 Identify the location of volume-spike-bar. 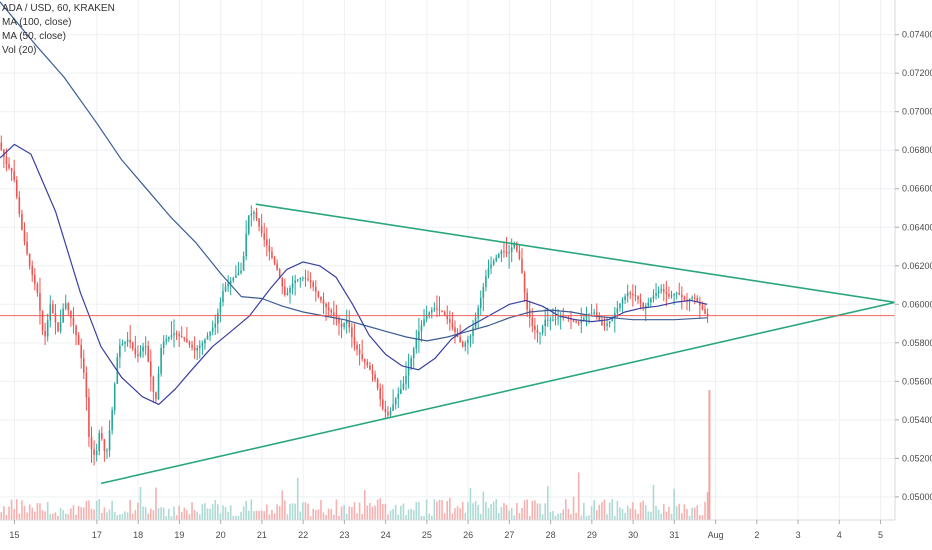
(709, 455).